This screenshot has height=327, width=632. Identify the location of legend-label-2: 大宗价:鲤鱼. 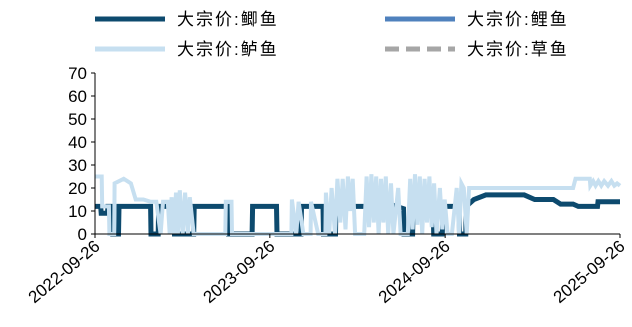
(518, 19).